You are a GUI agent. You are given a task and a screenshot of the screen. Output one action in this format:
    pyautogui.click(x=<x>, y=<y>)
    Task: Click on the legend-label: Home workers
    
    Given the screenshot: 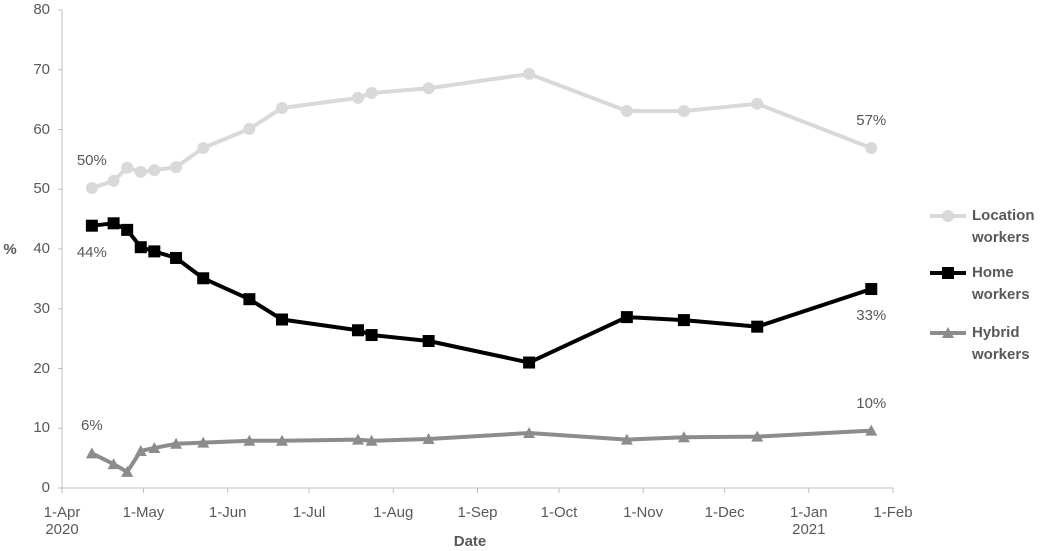 What is the action you would take?
    pyautogui.click(x=1001, y=283)
    